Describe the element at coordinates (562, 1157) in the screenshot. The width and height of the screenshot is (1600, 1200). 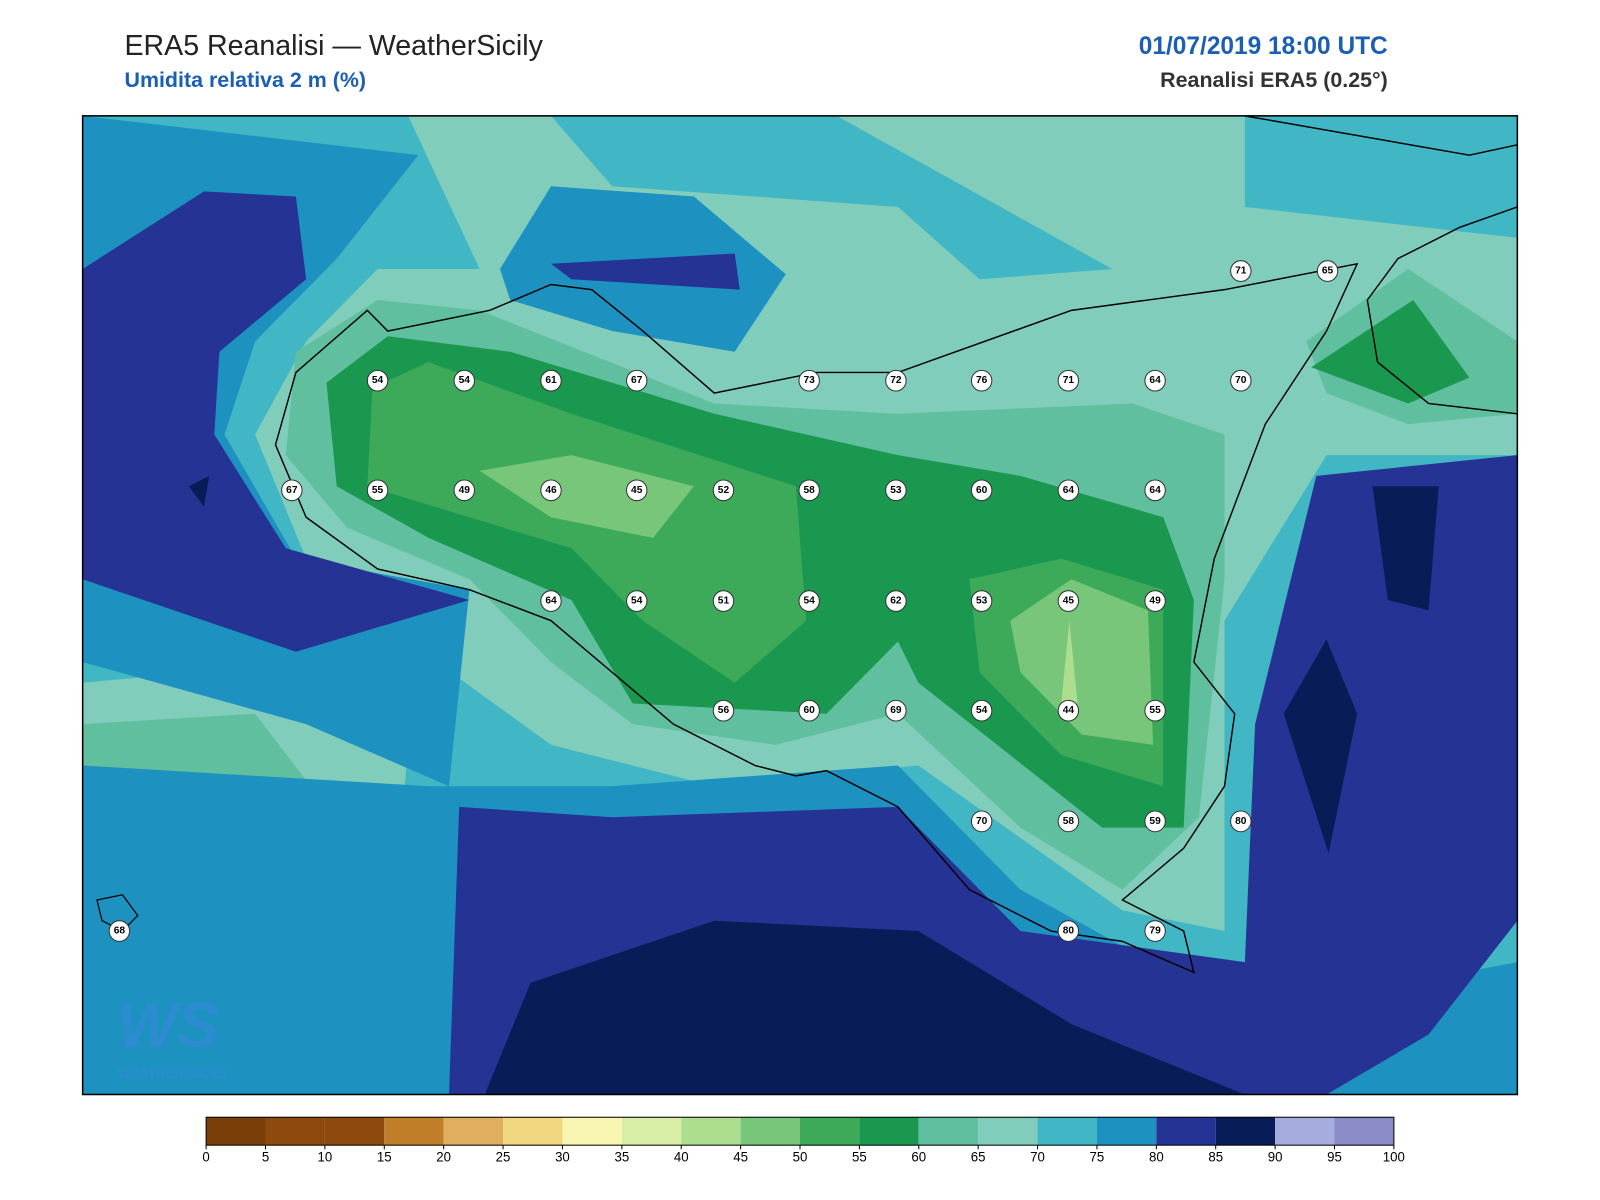
I see `colorbar-tick-label: 30` at that location.